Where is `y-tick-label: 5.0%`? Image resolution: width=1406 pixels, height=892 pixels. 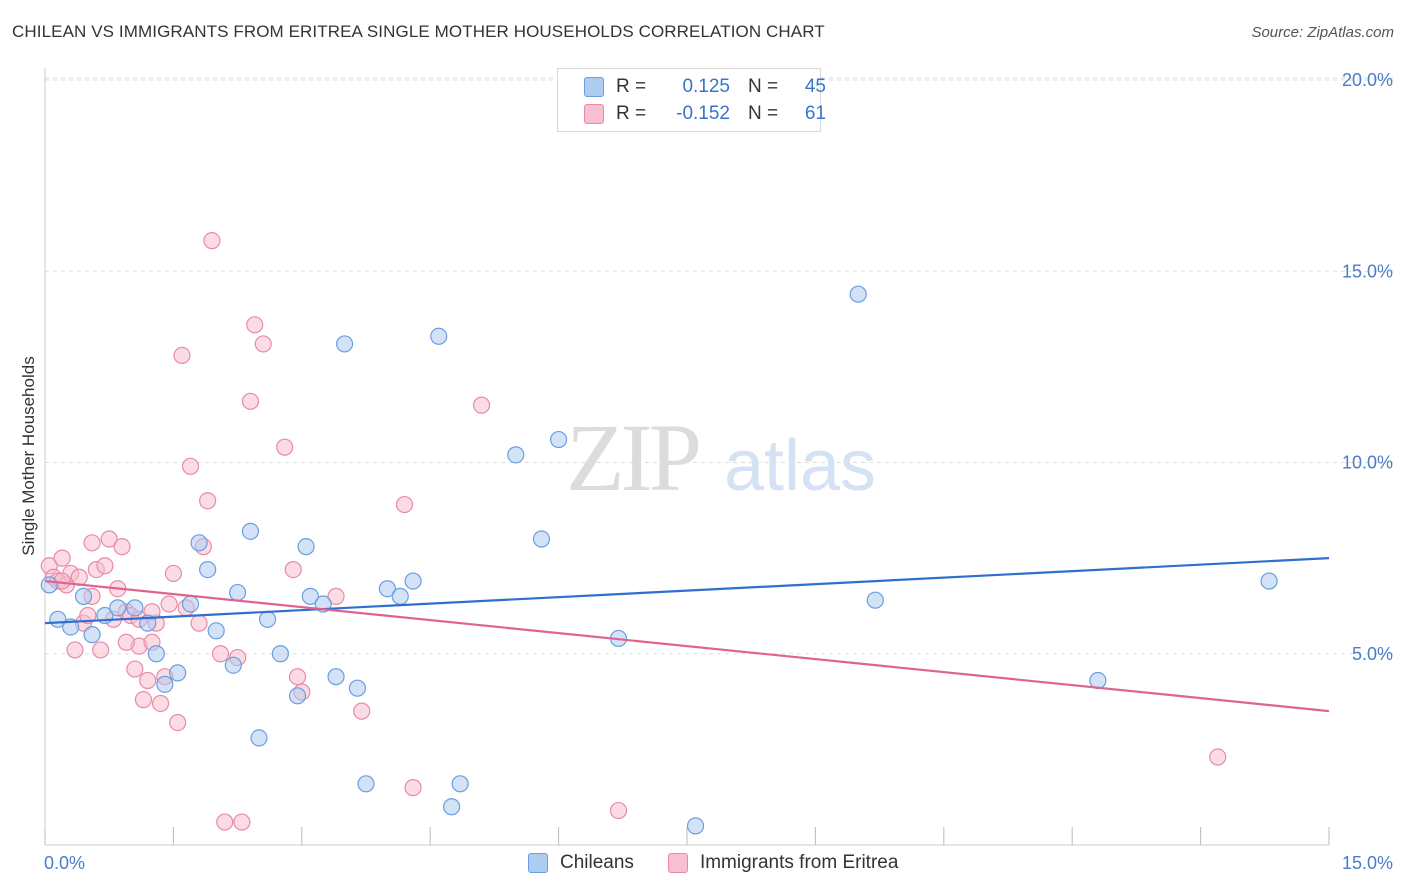 y-tick-label: 5.0% is located at coordinates (1372, 654).